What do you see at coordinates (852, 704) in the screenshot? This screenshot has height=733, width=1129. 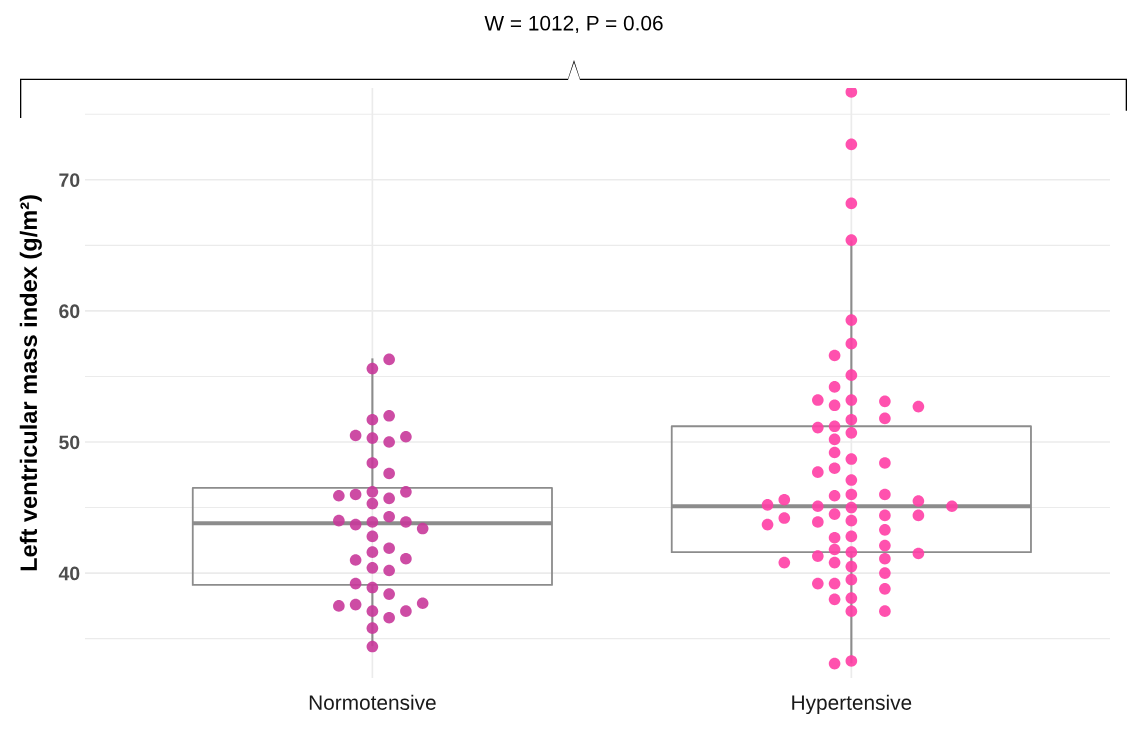 I see `x-tick-label: Hypertensive` at bounding box center [852, 704].